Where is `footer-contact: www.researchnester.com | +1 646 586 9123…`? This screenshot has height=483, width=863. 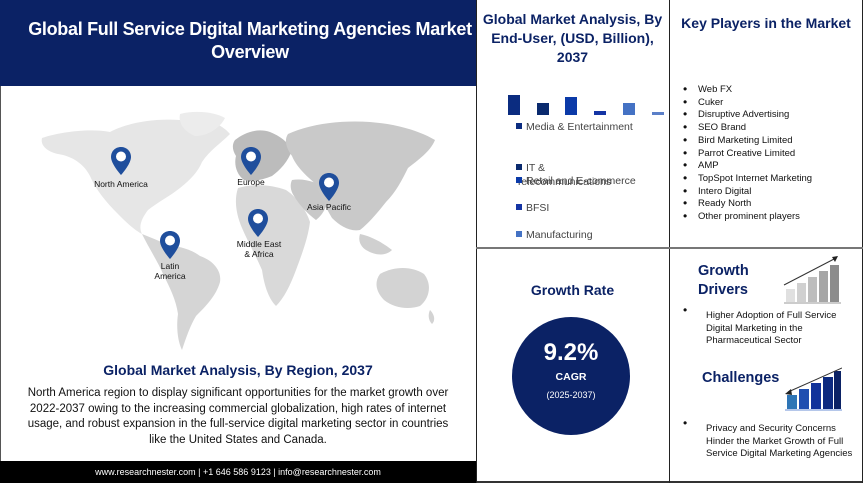
footer-contact: www.researchnester.com | +1 646 586 9123… is located at coordinates (238, 472).